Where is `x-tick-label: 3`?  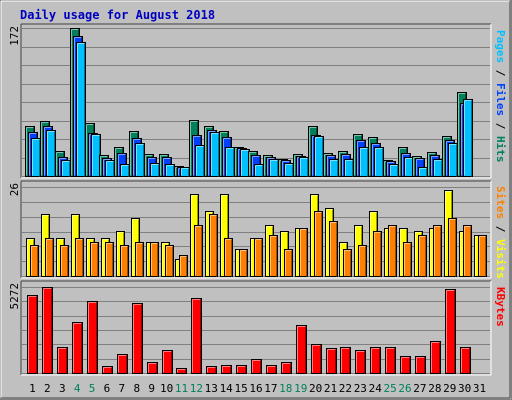
x-tick-label: 3 is located at coordinates (62, 388).